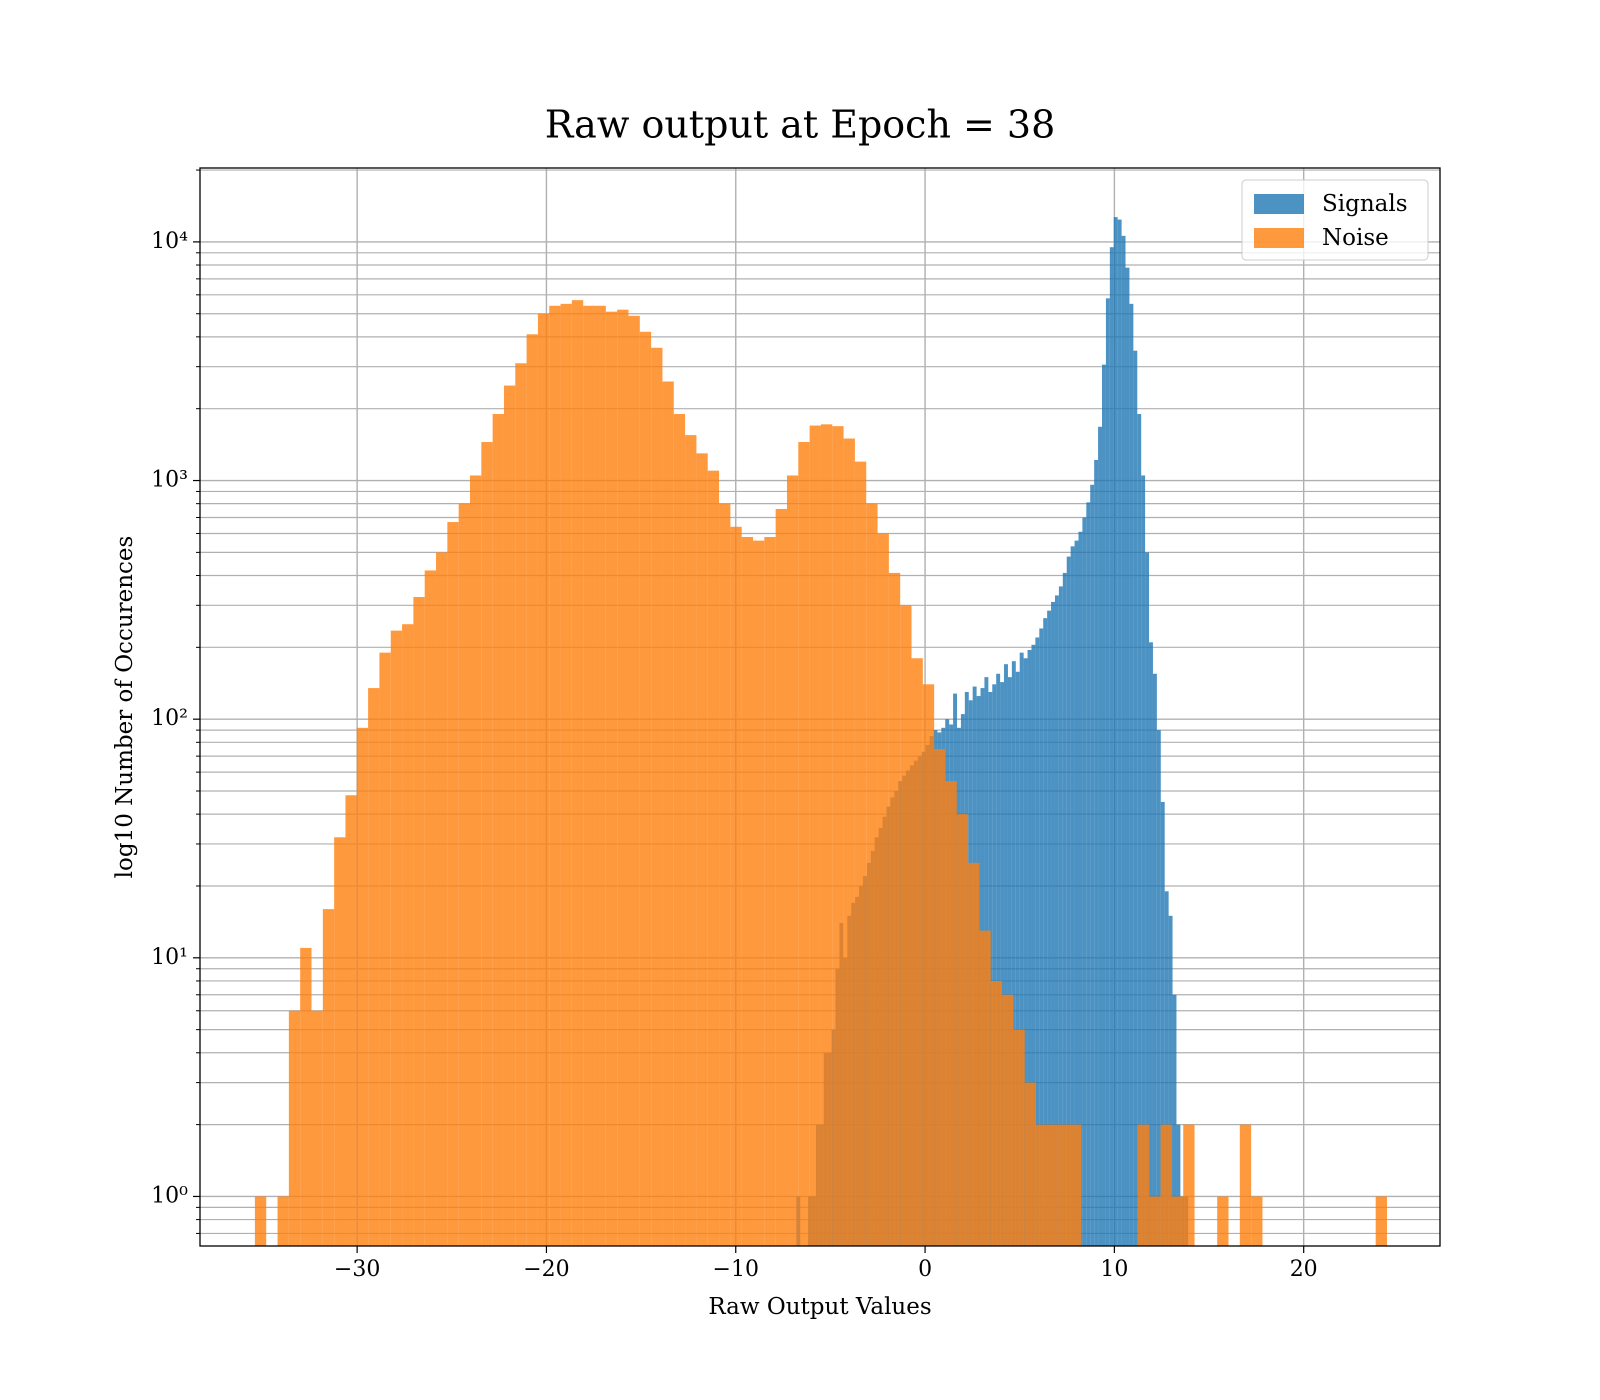  Describe the element at coordinates (1304, 1269) in the screenshot. I see `x-tick-label: 20` at that location.